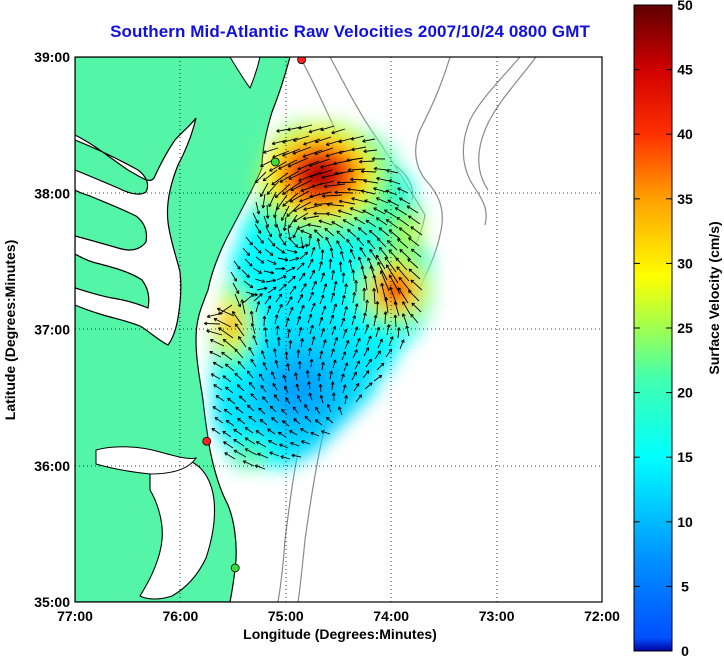  I want to click on colorbar-tick-label: 45, so click(685, 70).